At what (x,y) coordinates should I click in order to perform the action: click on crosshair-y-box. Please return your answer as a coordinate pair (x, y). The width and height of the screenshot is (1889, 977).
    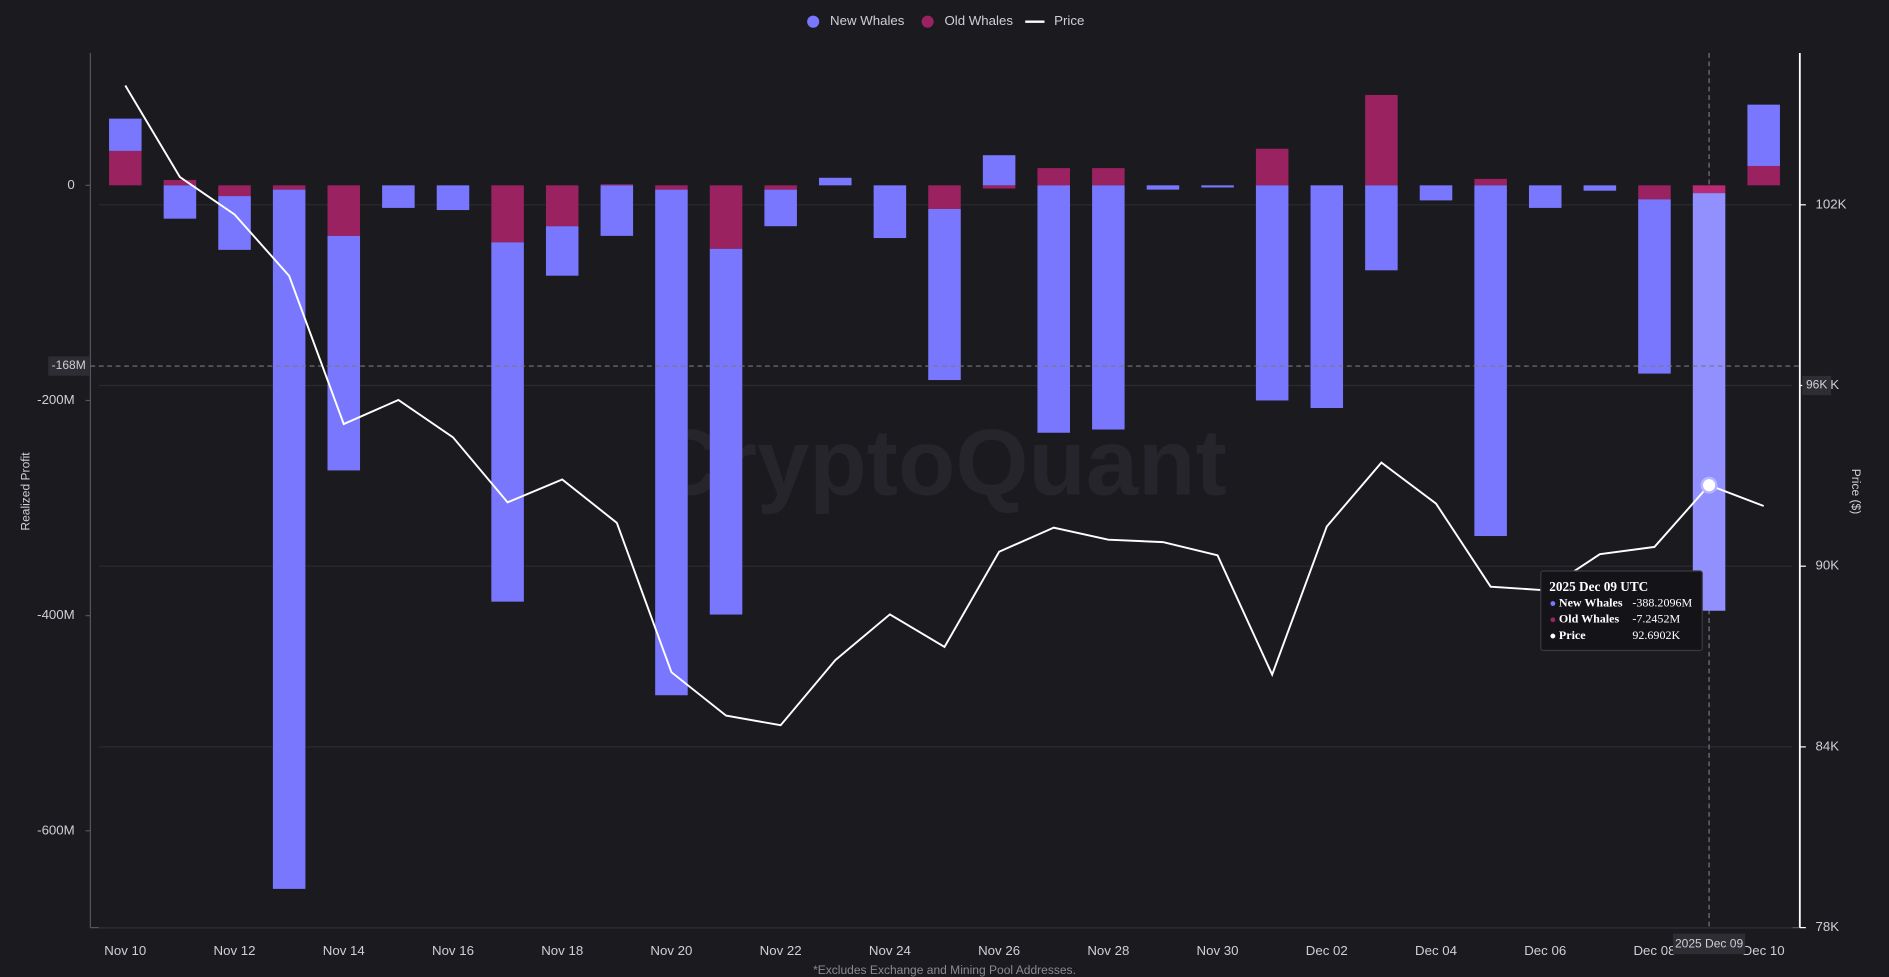
    Looking at the image, I should click on (69, 366).